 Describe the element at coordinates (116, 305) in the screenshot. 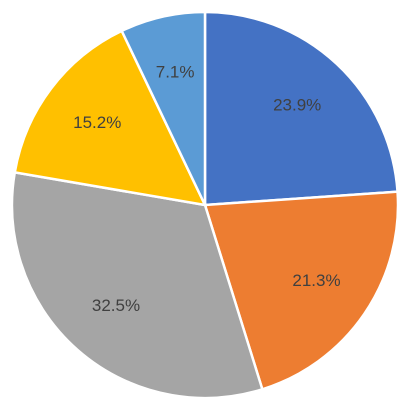

I see `data-label: 32.5%` at that location.